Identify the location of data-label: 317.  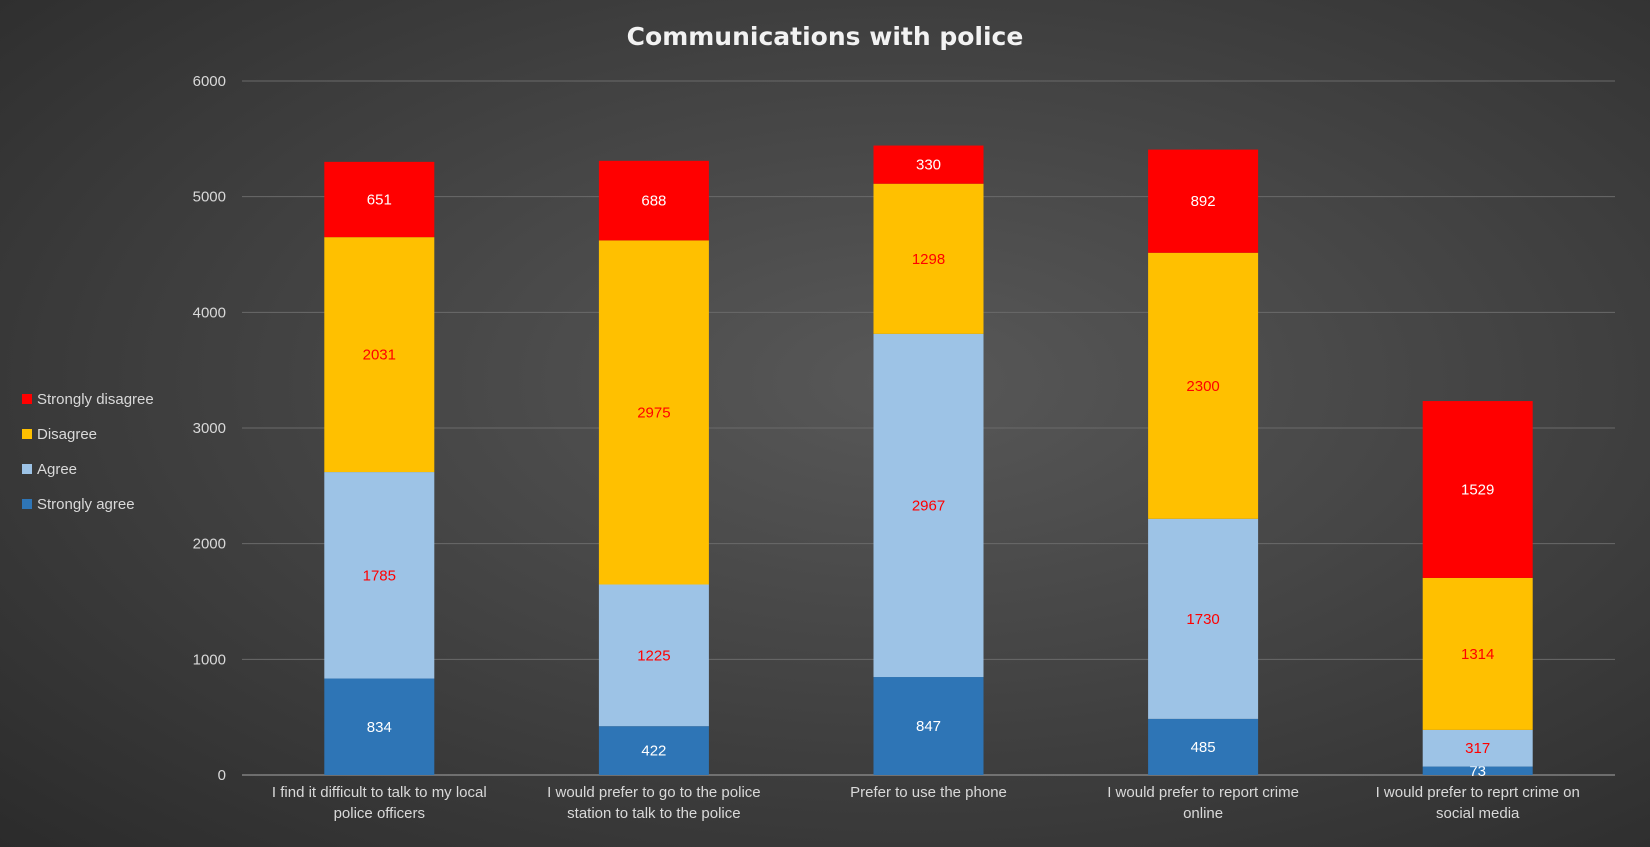
(1477, 748).